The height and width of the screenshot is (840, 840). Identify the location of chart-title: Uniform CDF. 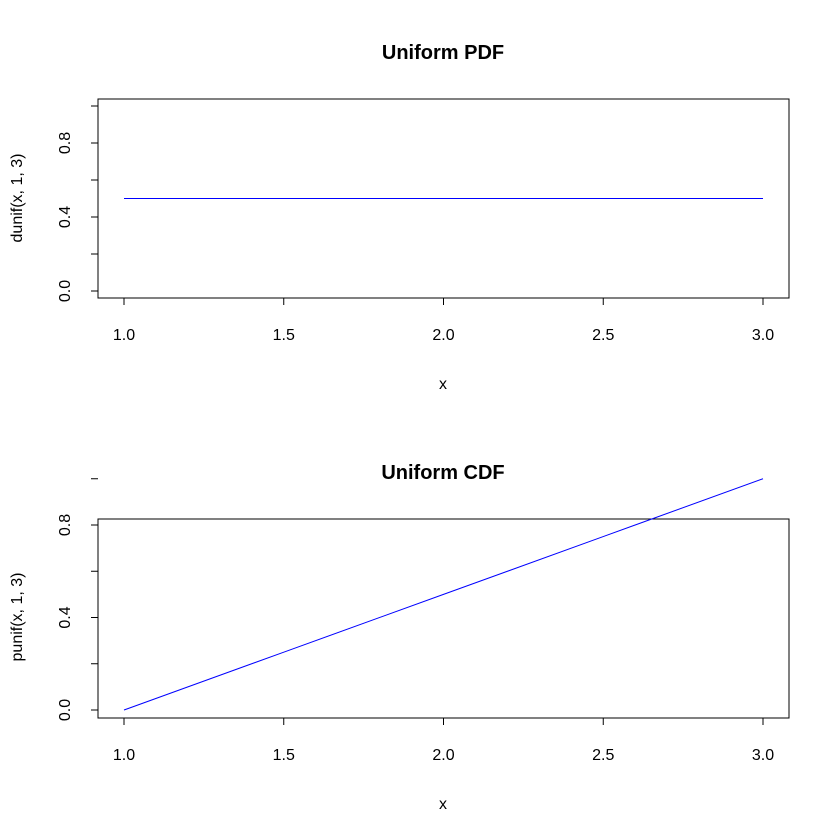
(442, 473).